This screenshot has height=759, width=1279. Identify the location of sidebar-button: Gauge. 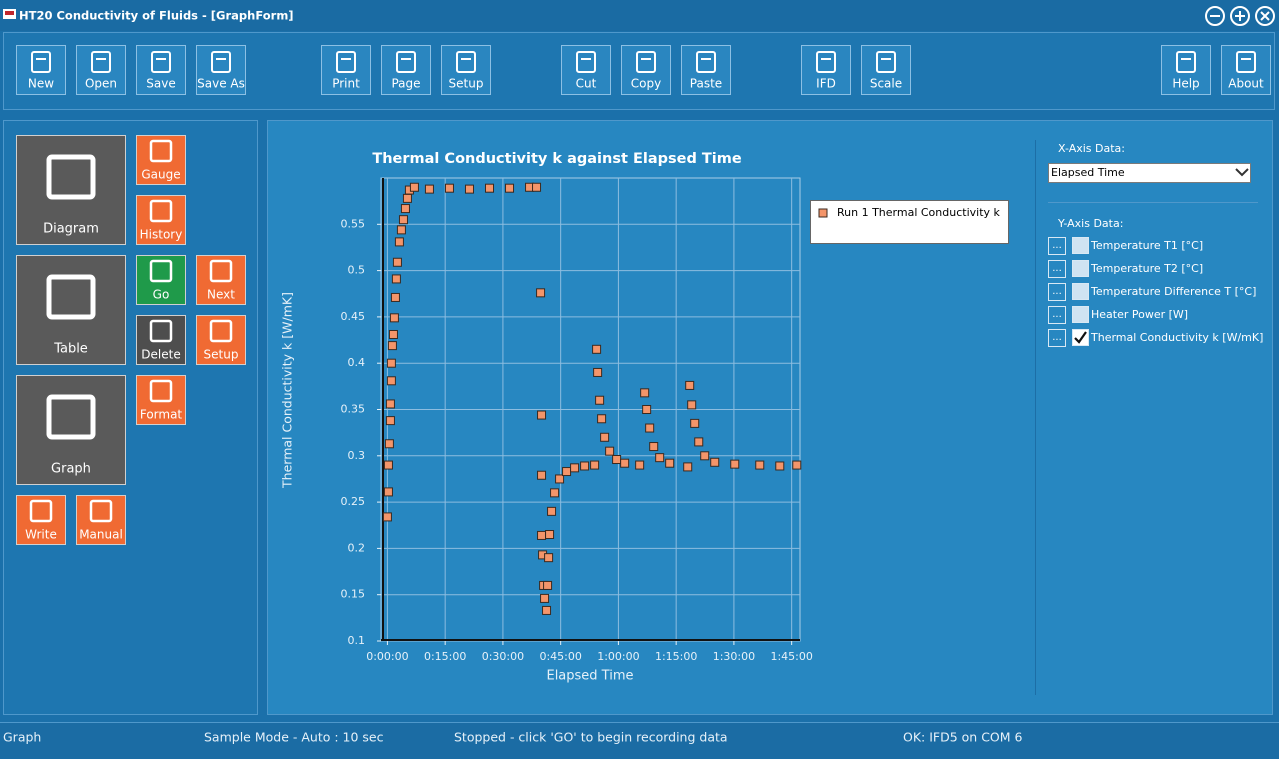
(161, 160).